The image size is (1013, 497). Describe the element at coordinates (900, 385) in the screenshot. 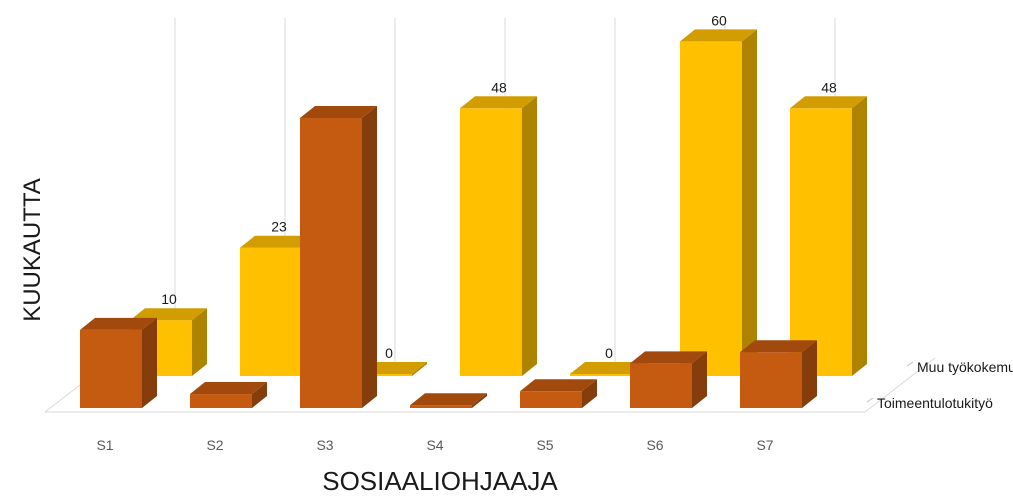

I see `floor-right-edge` at that location.